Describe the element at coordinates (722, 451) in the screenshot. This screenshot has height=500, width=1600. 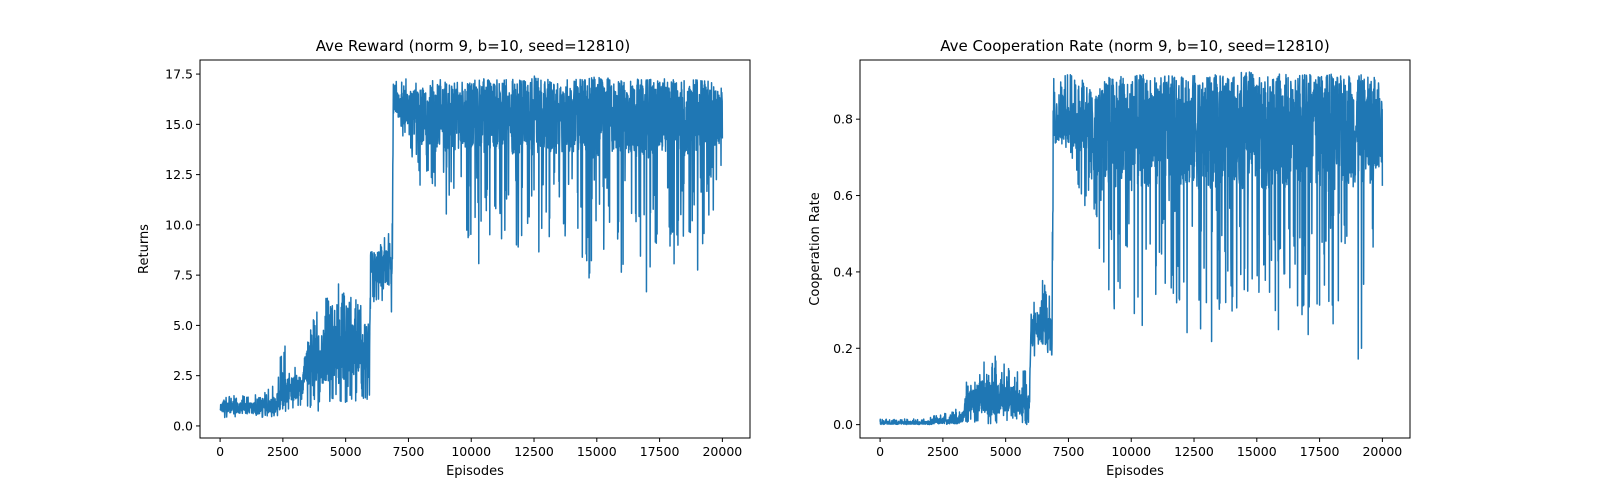
I see `reward-x-tick-label: 20000` at that location.